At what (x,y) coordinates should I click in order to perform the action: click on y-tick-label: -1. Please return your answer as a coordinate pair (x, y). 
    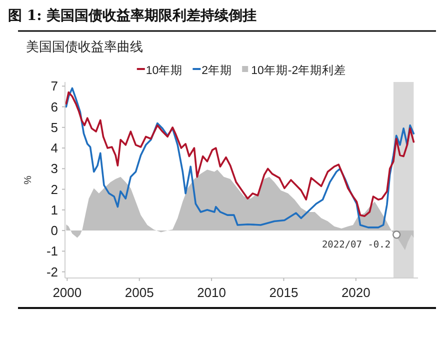
    Looking at the image, I should click on (52, 251).